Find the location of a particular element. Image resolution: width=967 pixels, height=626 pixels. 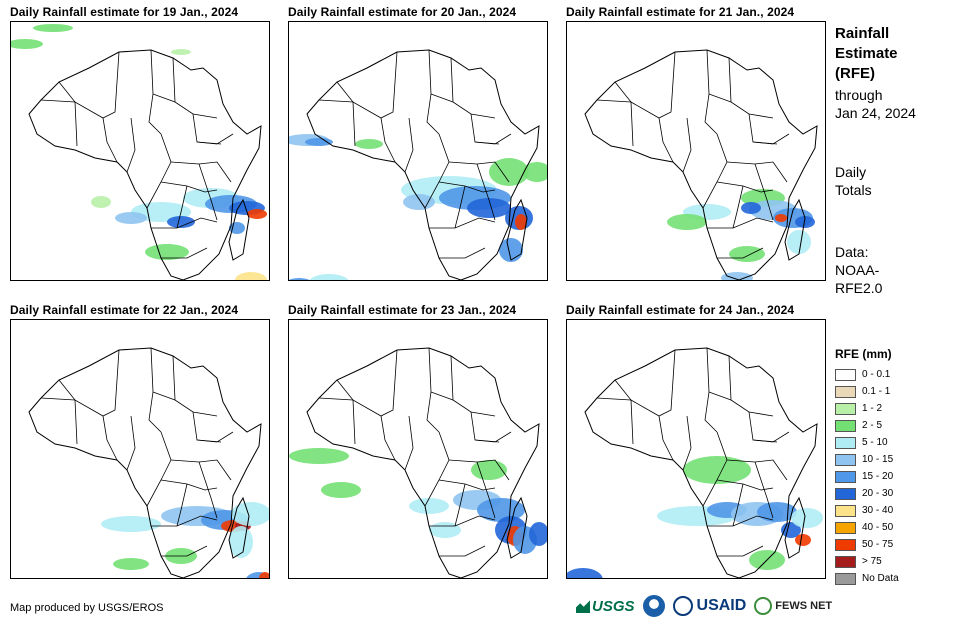

usgs-logo: USGS is located at coordinates (605, 606).